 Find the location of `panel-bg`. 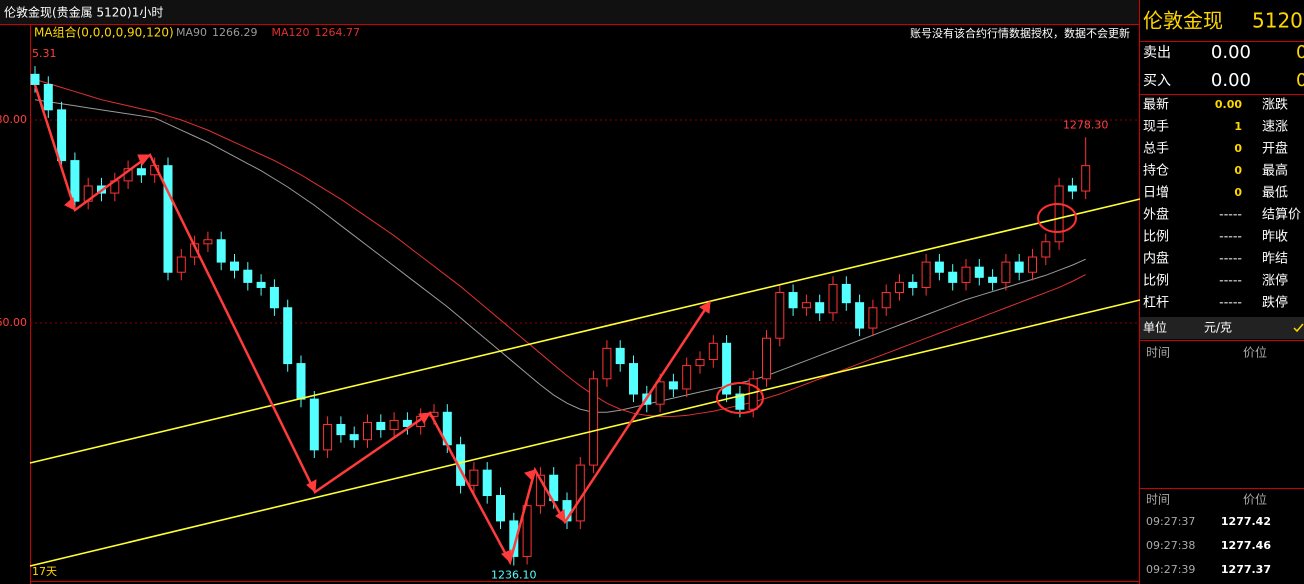

panel-bg is located at coordinates (1222, 292).